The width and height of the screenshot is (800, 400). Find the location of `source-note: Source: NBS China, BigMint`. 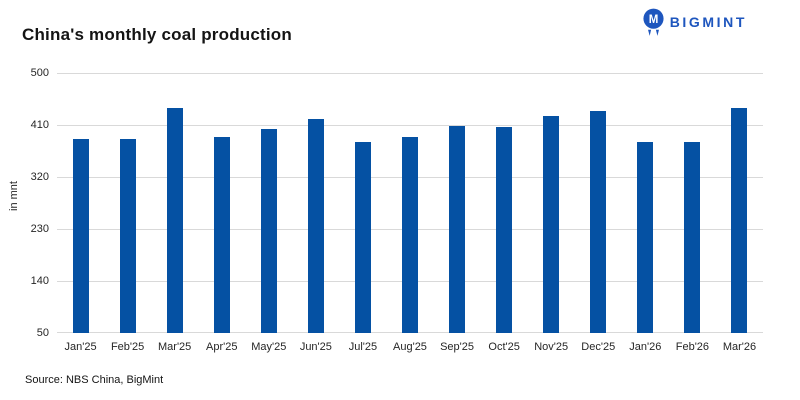

source-note: Source: NBS China, BigMint is located at coordinates (94, 380).